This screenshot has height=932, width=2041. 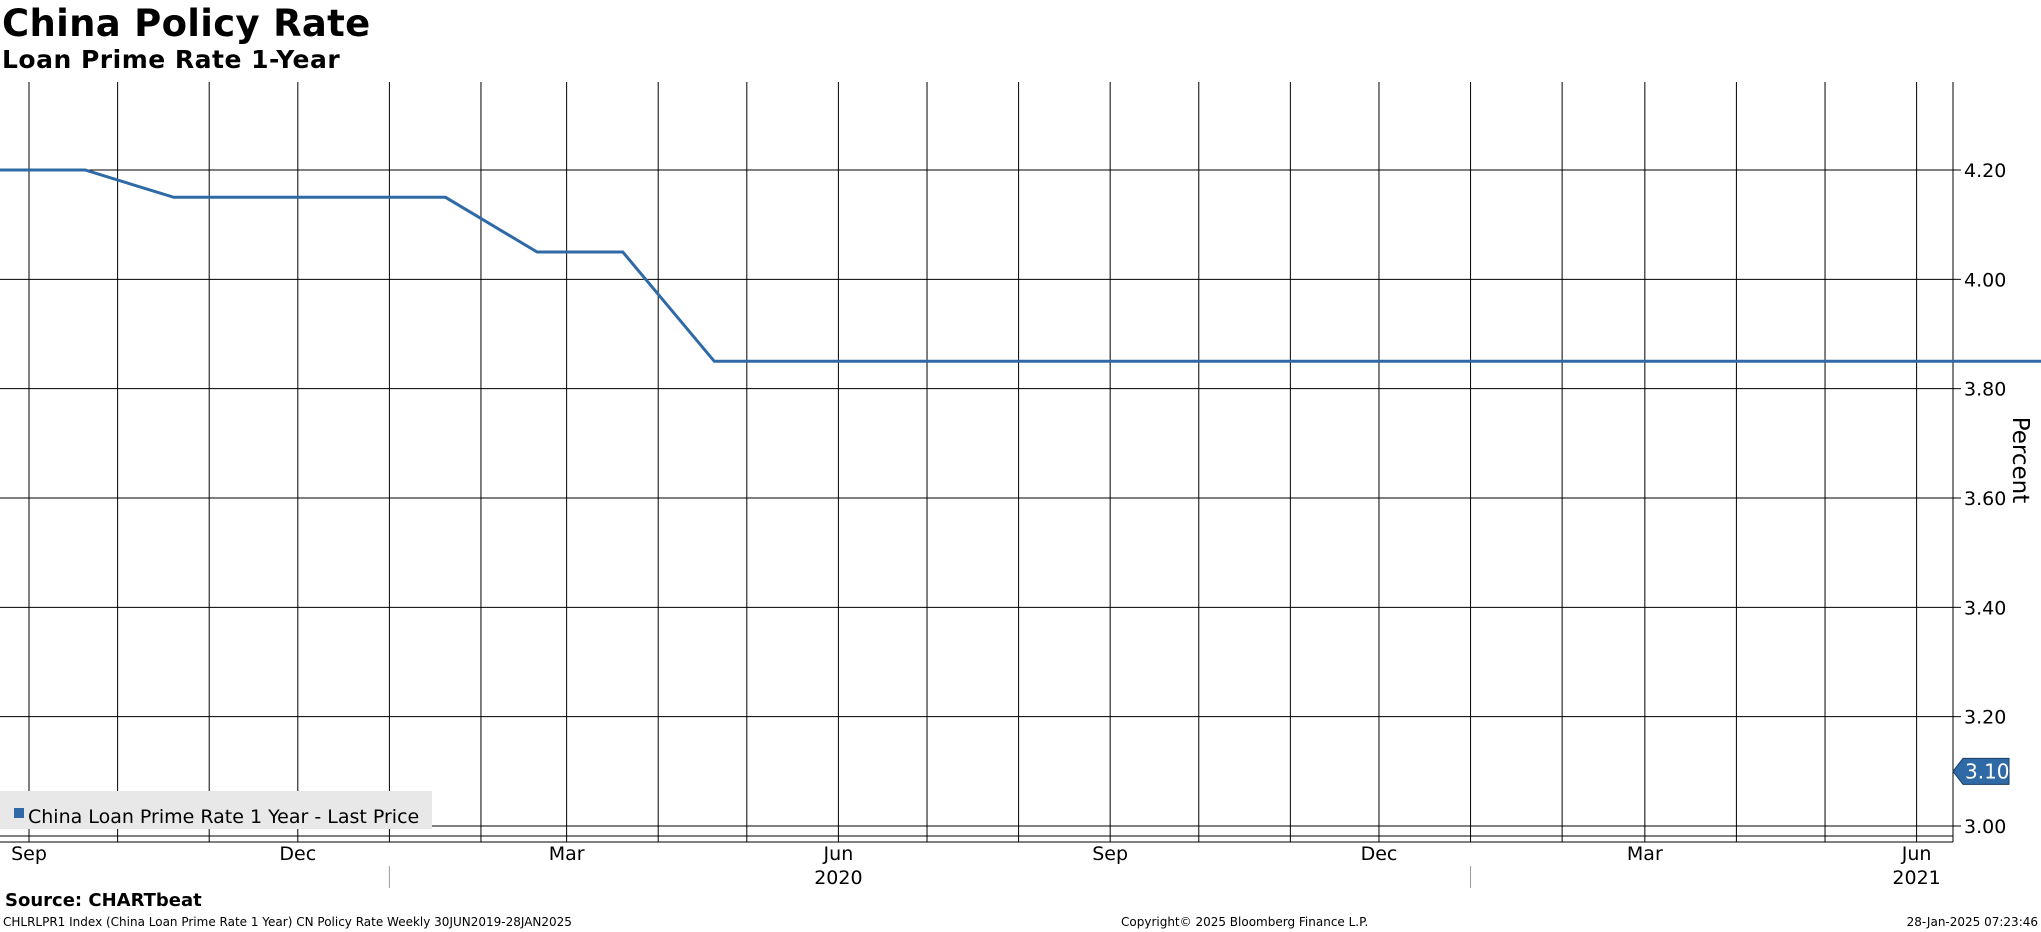 What do you see at coordinates (2020, 460) in the screenshot?
I see `y-axis-title: Percent` at bounding box center [2020, 460].